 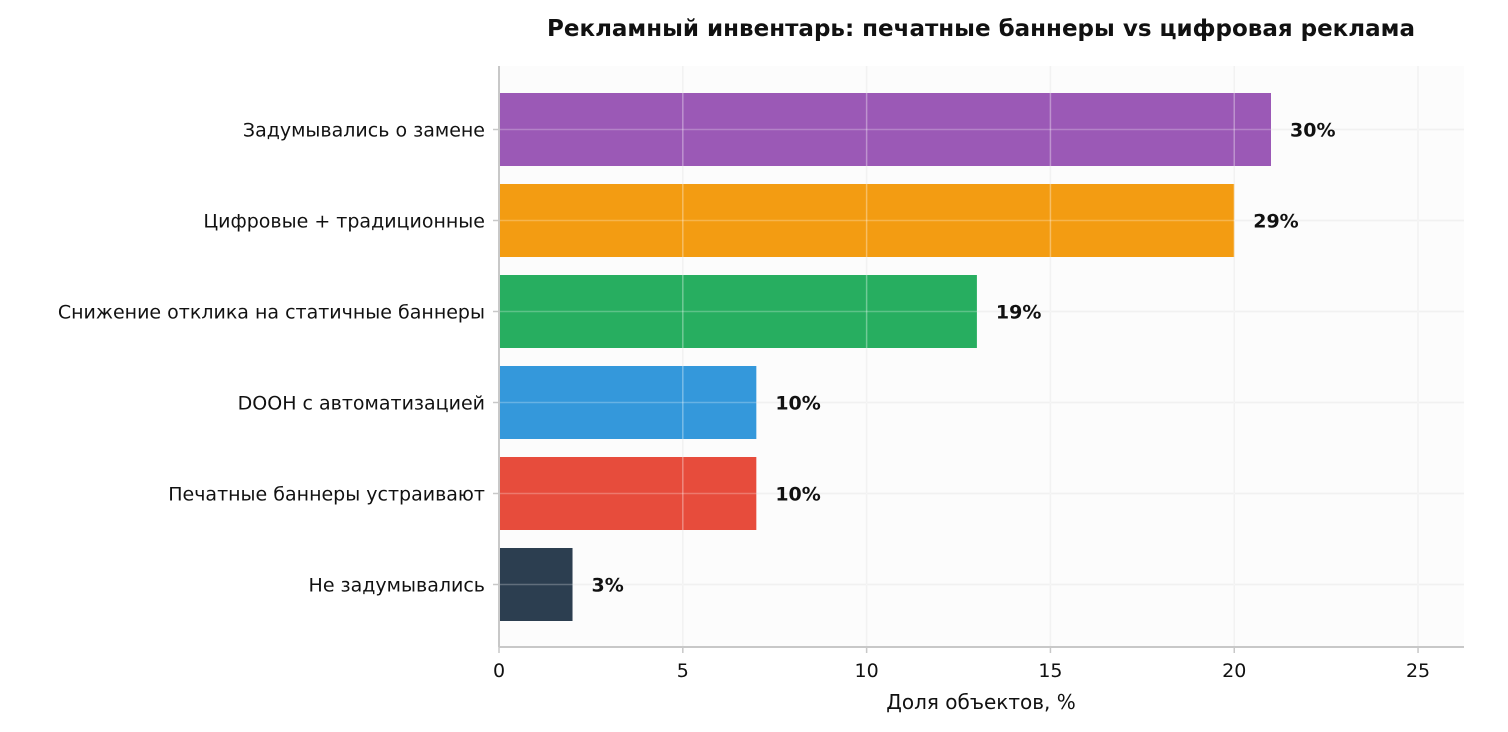 What do you see at coordinates (499, 671) in the screenshot?
I see `x-tick-label: 0` at bounding box center [499, 671].